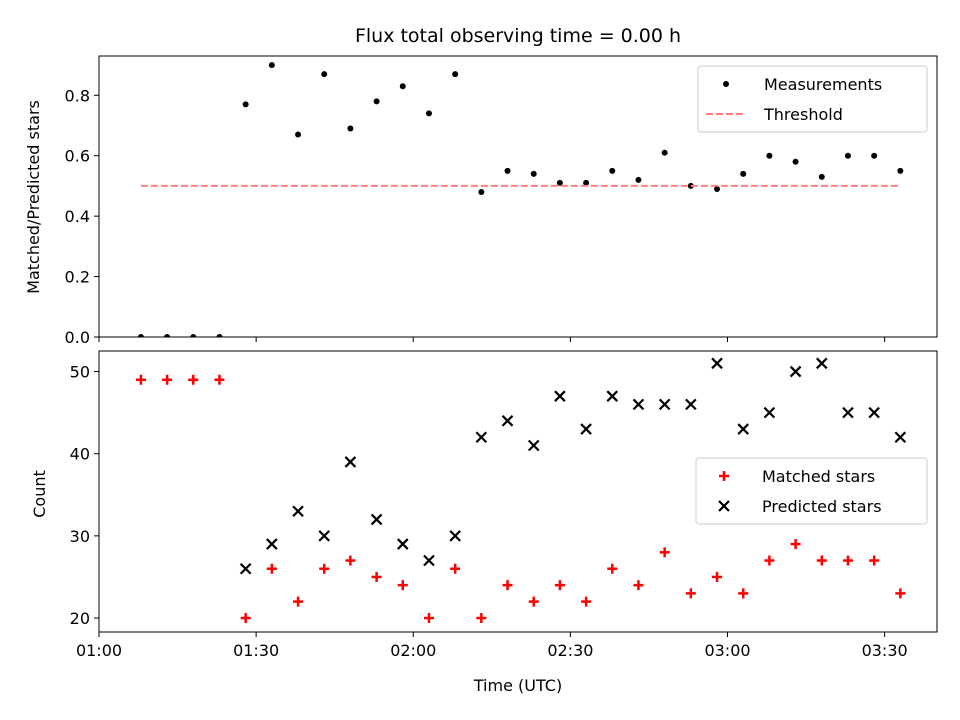  What do you see at coordinates (517, 685) in the screenshot?
I see `x-axis-label: Time (UTC)` at bounding box center [517, 685].